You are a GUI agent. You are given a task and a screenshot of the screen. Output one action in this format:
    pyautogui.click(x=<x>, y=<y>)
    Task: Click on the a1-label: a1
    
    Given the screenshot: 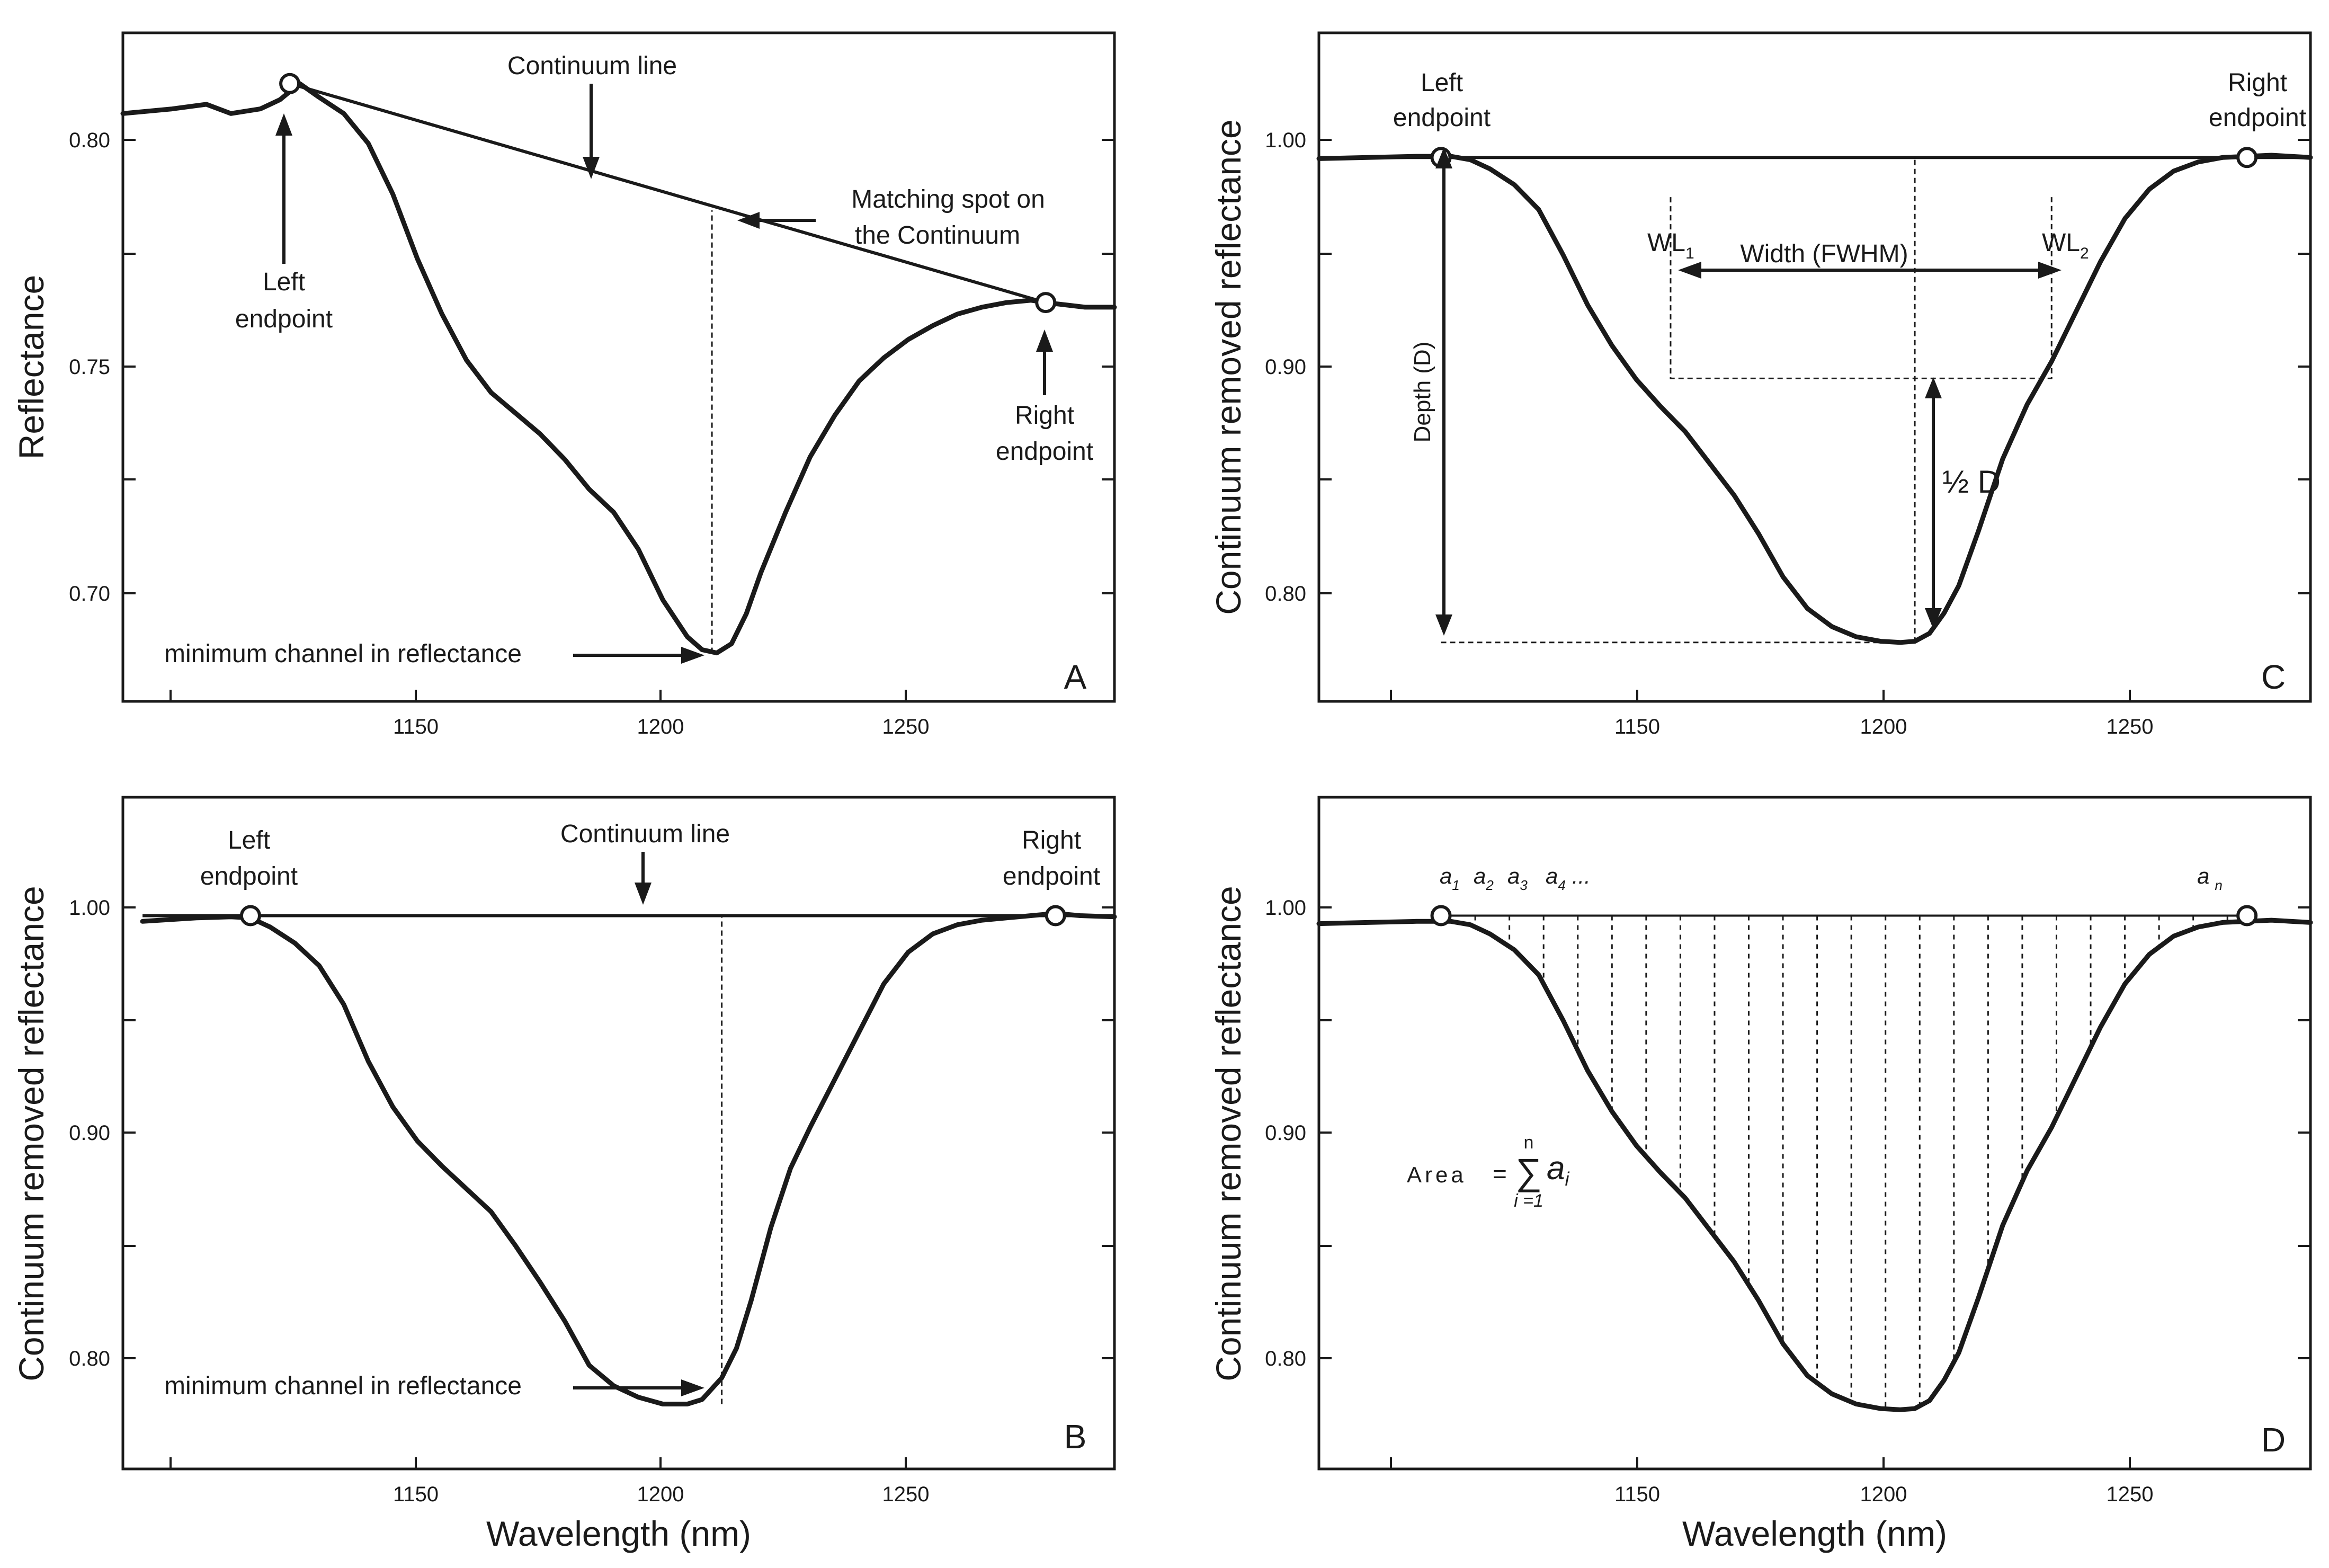 What is the action you would take?
    pyautogui.click(x=1450, y=878)
    